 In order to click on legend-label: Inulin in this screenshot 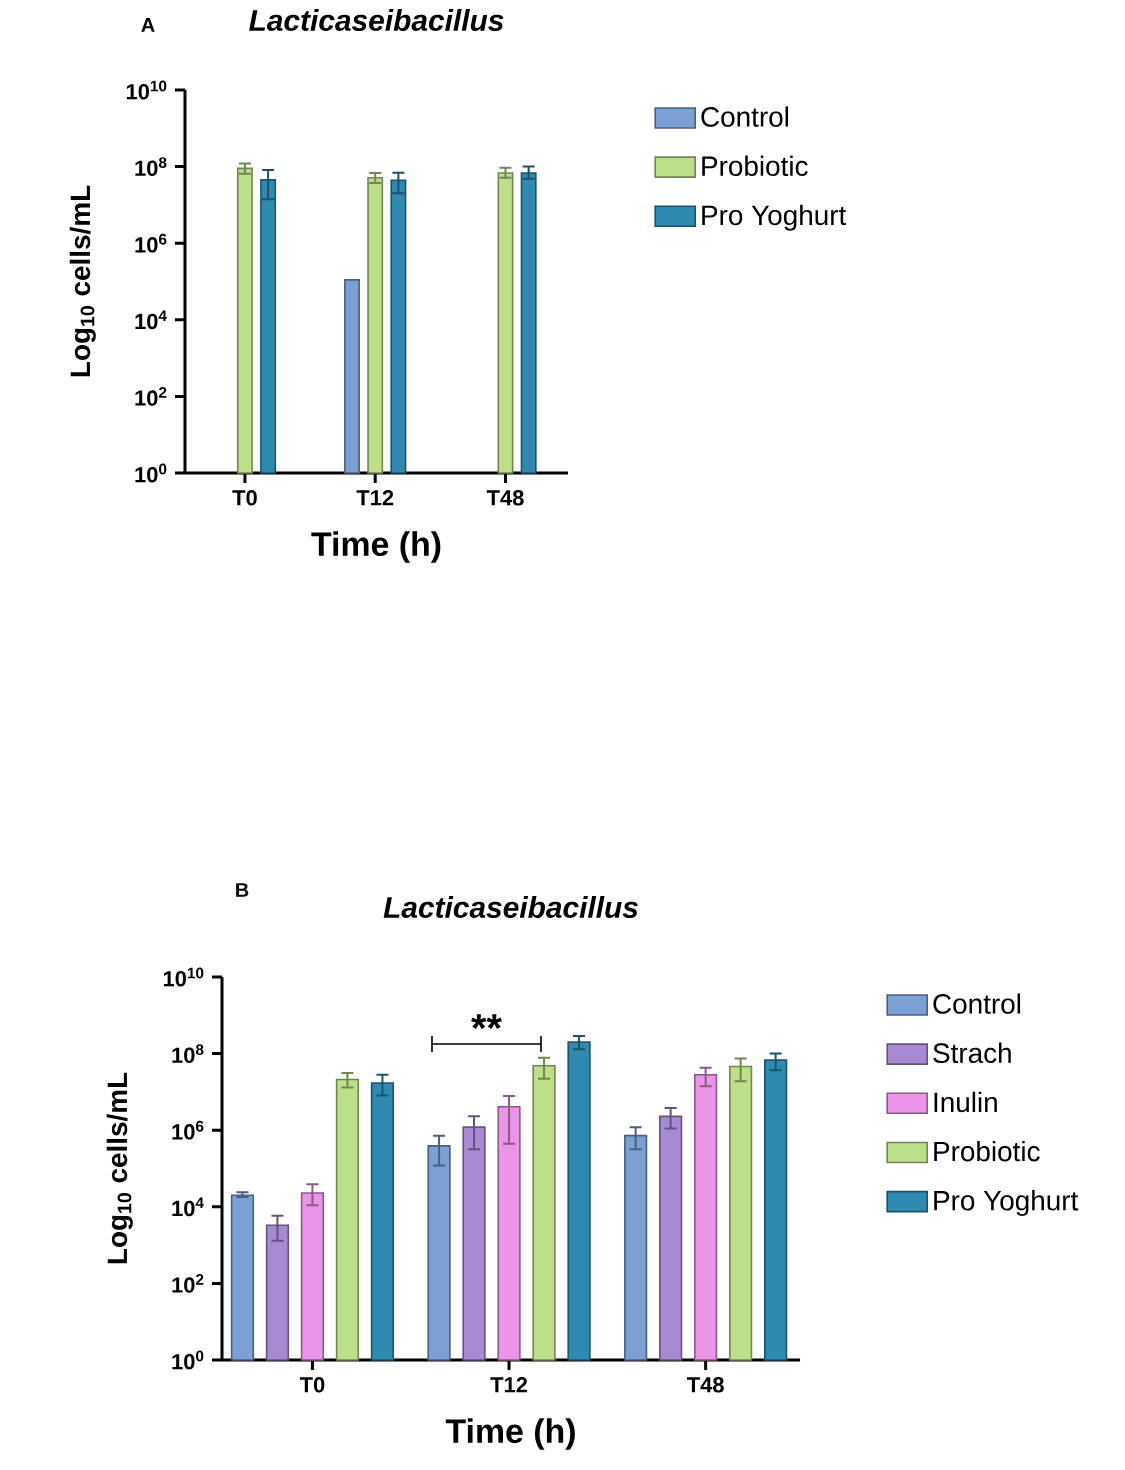, I will do `click(965, 1102)`.